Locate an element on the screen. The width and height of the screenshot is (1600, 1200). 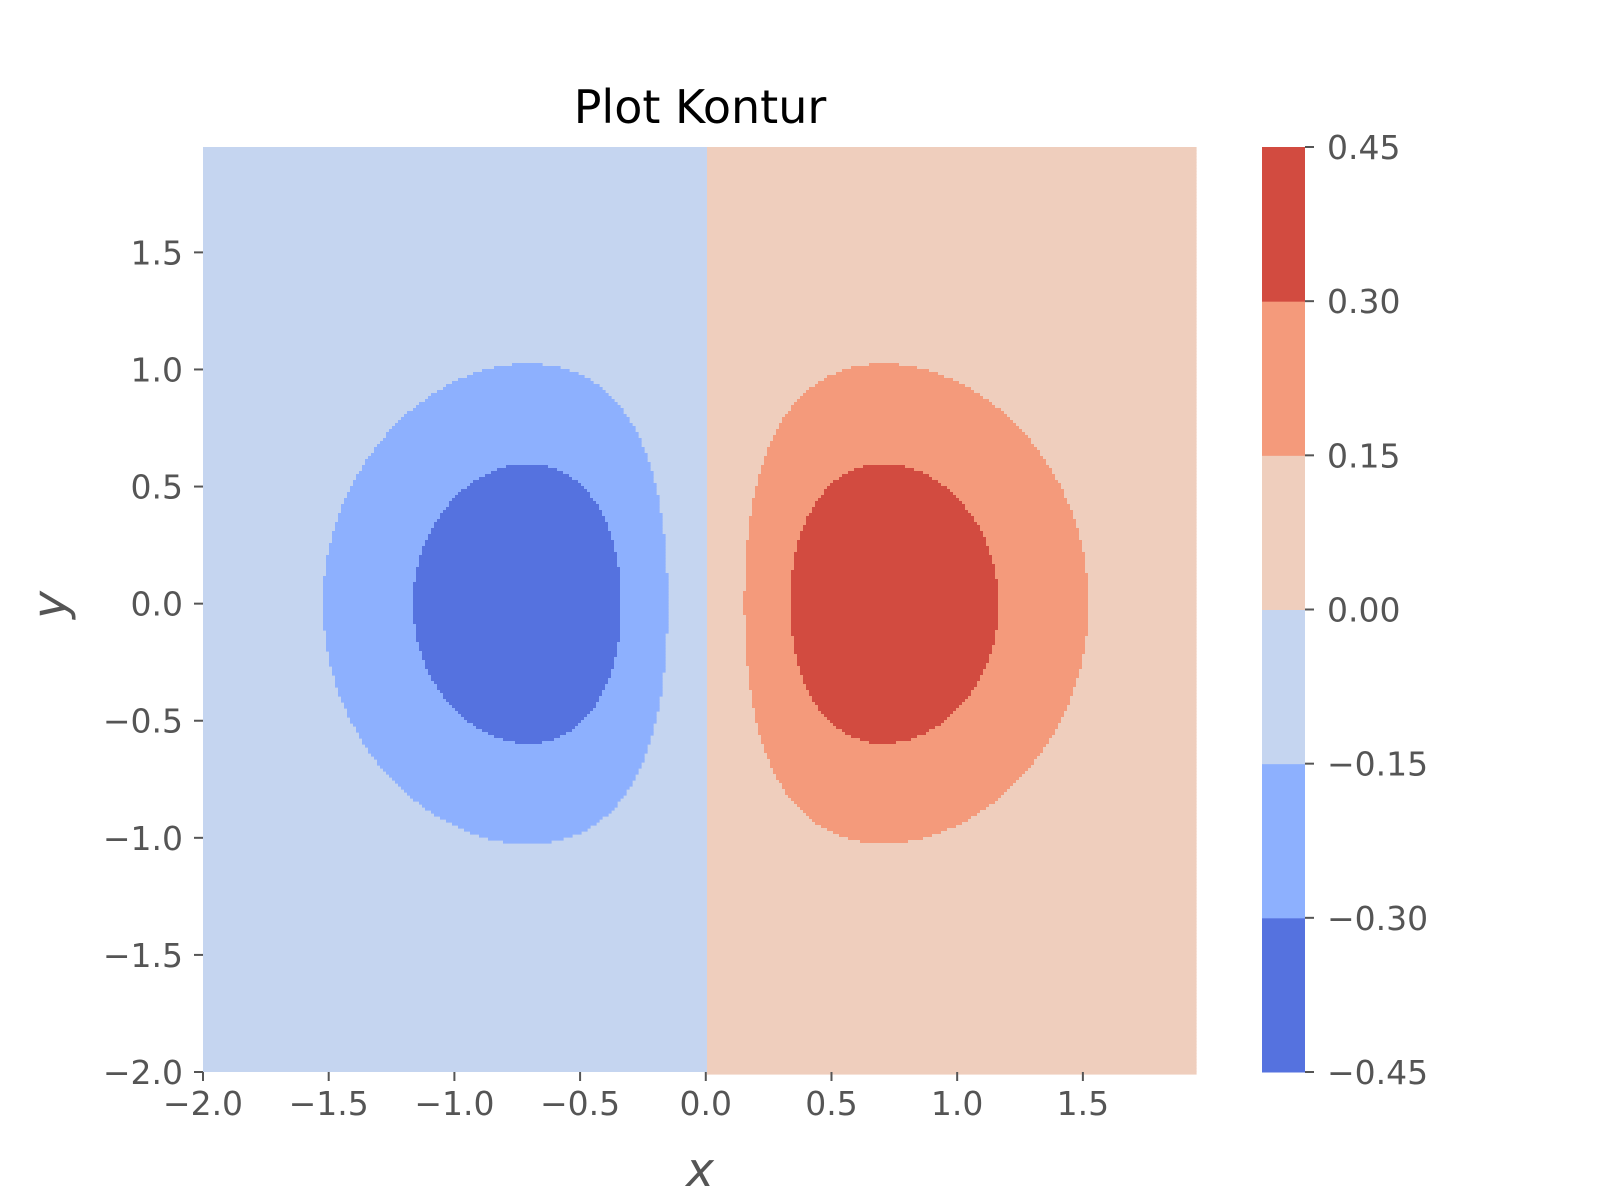
y-axis-label: y is located at coordinates (50, 605).